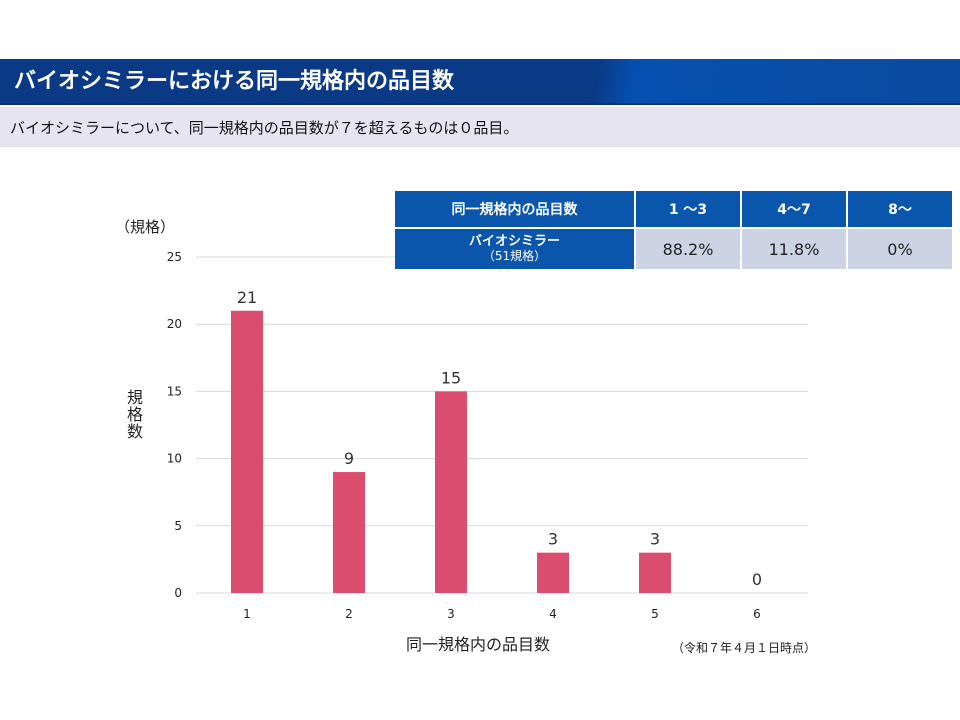 The height and width of the screenshot is (720, 960). I want to click on page-title: バイオシミラーにおける同一規格内の品目数, so click(480, 82).